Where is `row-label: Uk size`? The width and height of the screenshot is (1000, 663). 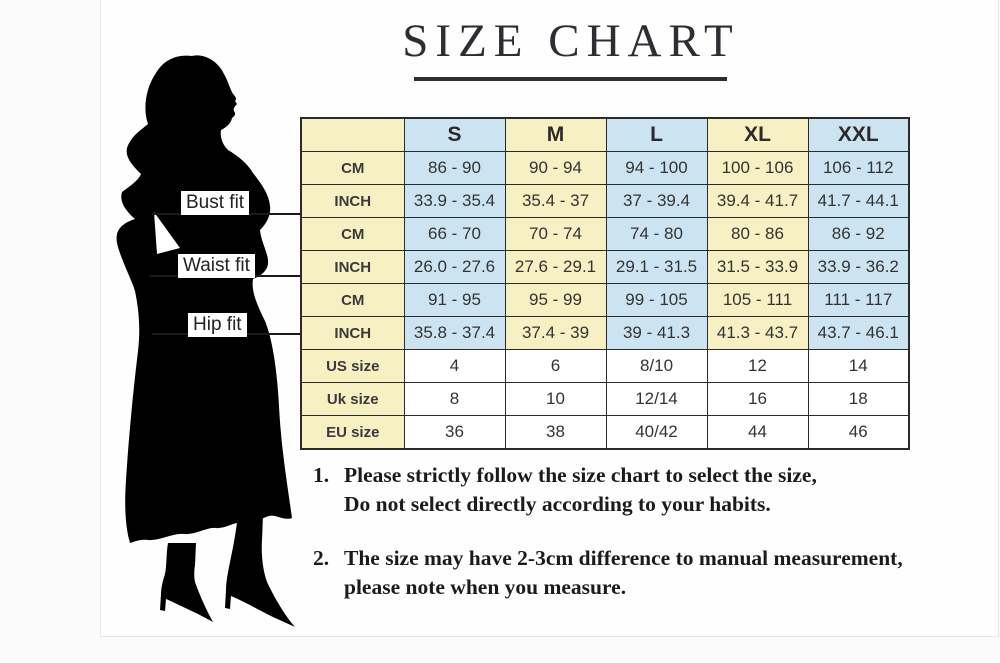 row-label: Uk size is located at coordinates (352, 399).